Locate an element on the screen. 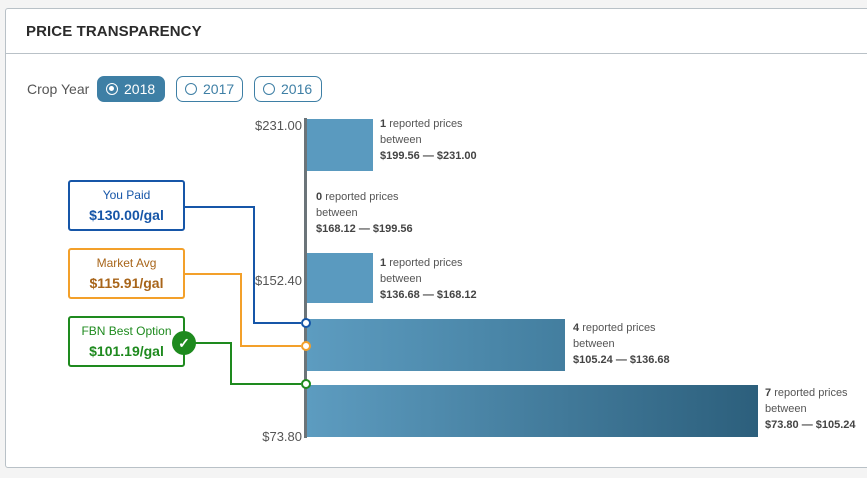  year-label: 2017 is located at coordinates (219, 89).